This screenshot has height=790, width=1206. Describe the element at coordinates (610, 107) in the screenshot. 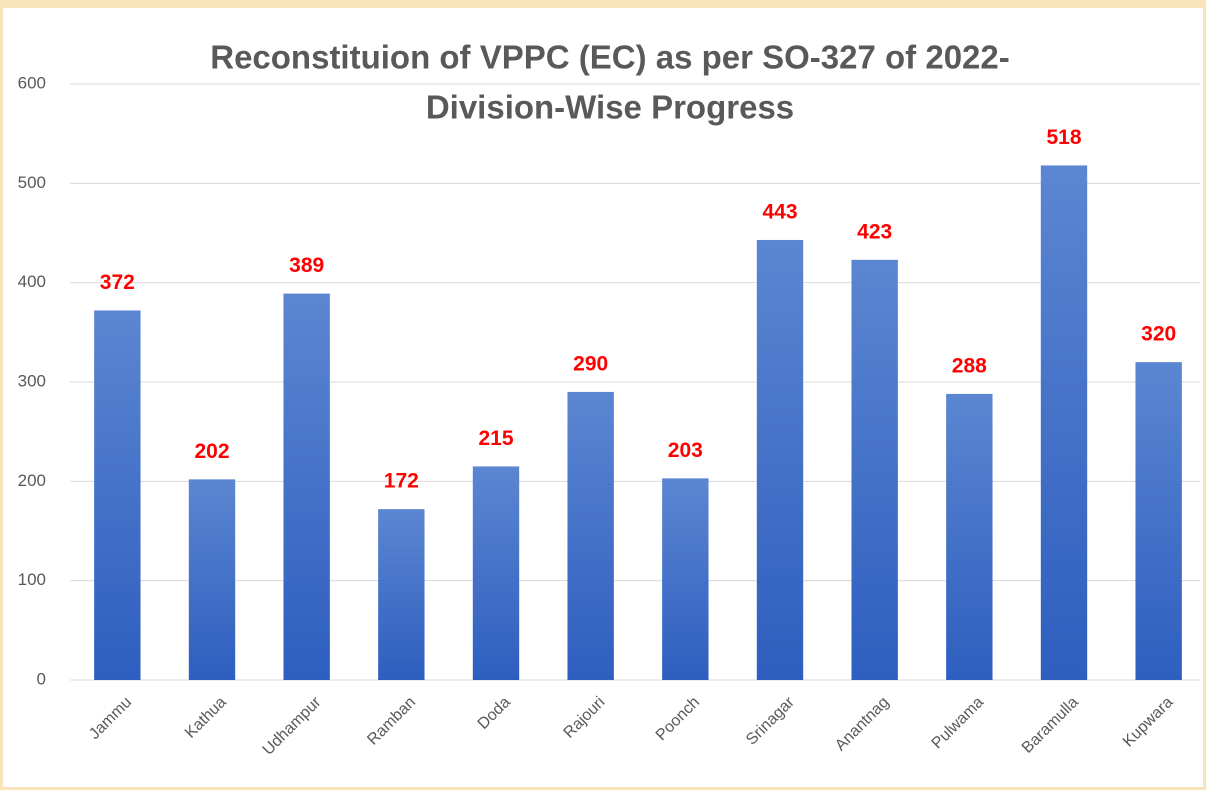

I see `chart-title: Division-Wise Progress` at that location.